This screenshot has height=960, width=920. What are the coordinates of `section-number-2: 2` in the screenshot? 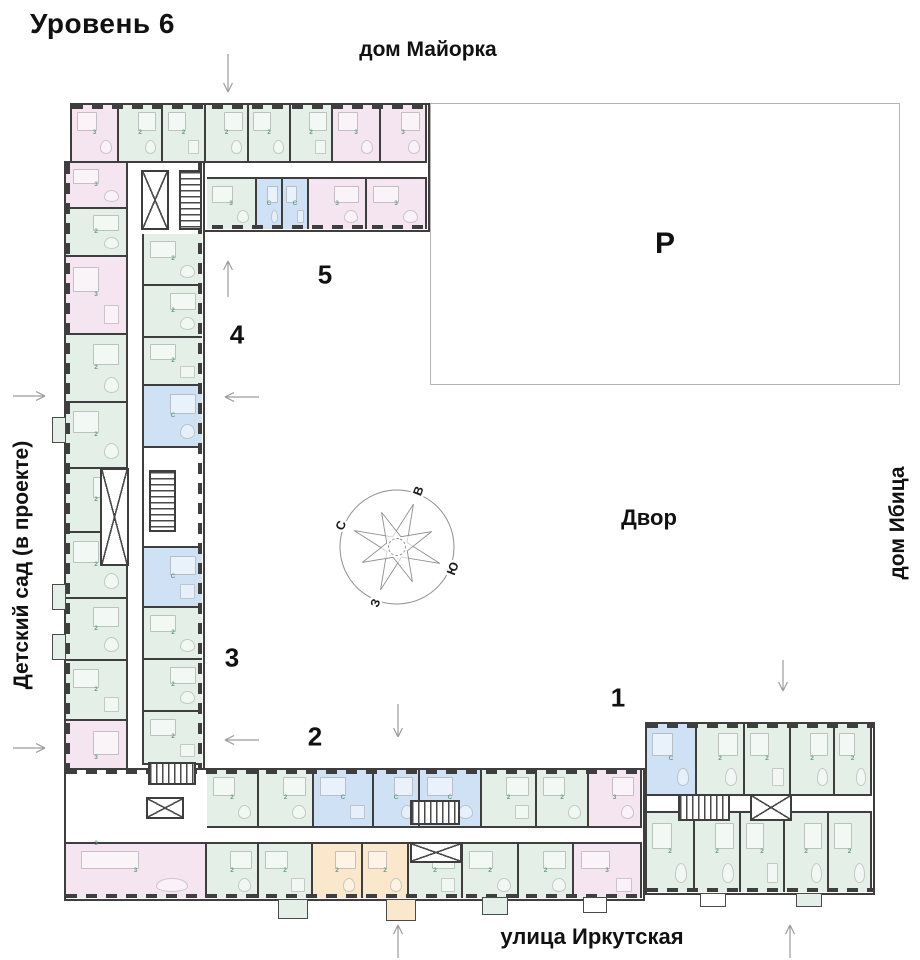 It's located at (315, 736).